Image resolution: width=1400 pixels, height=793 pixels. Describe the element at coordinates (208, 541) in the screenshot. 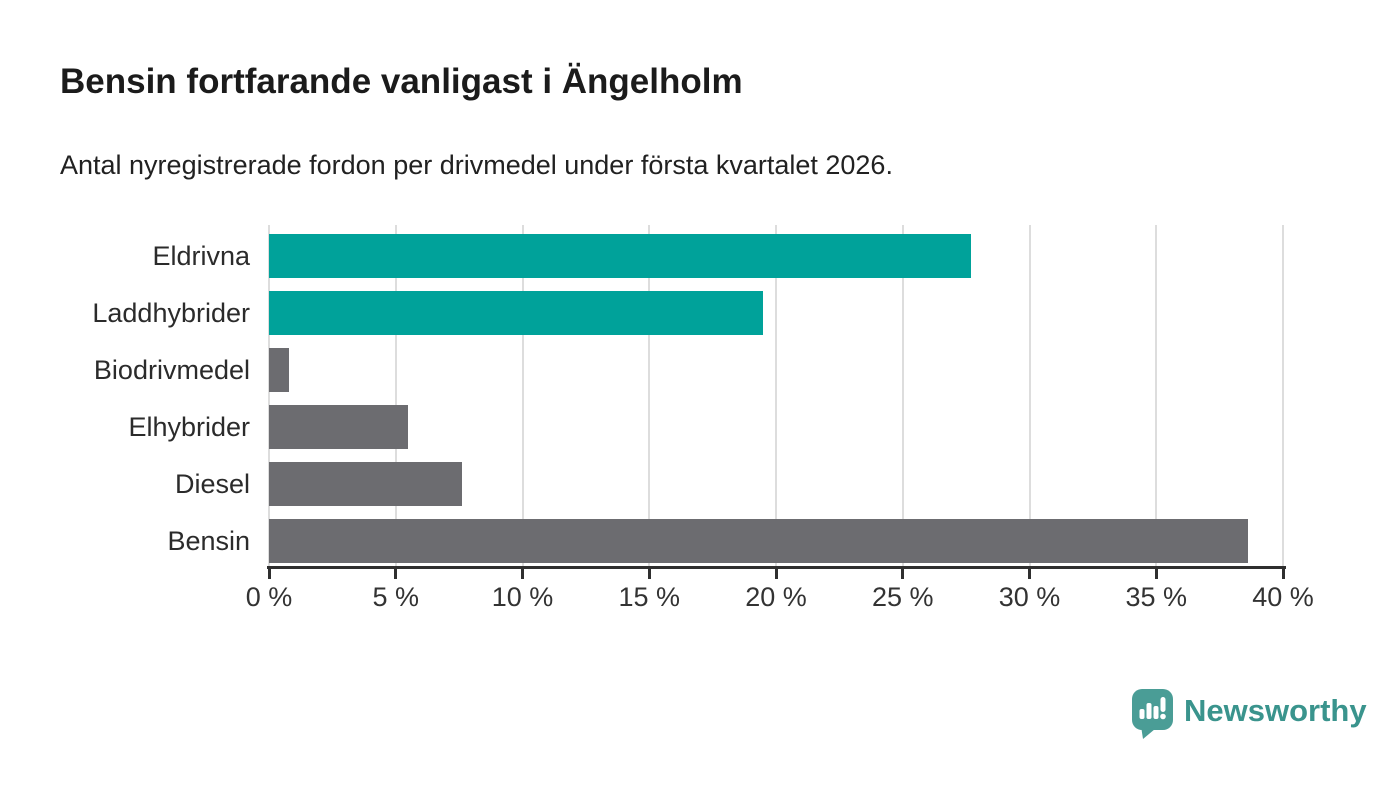

I see `category-label: Bensin` at that location.